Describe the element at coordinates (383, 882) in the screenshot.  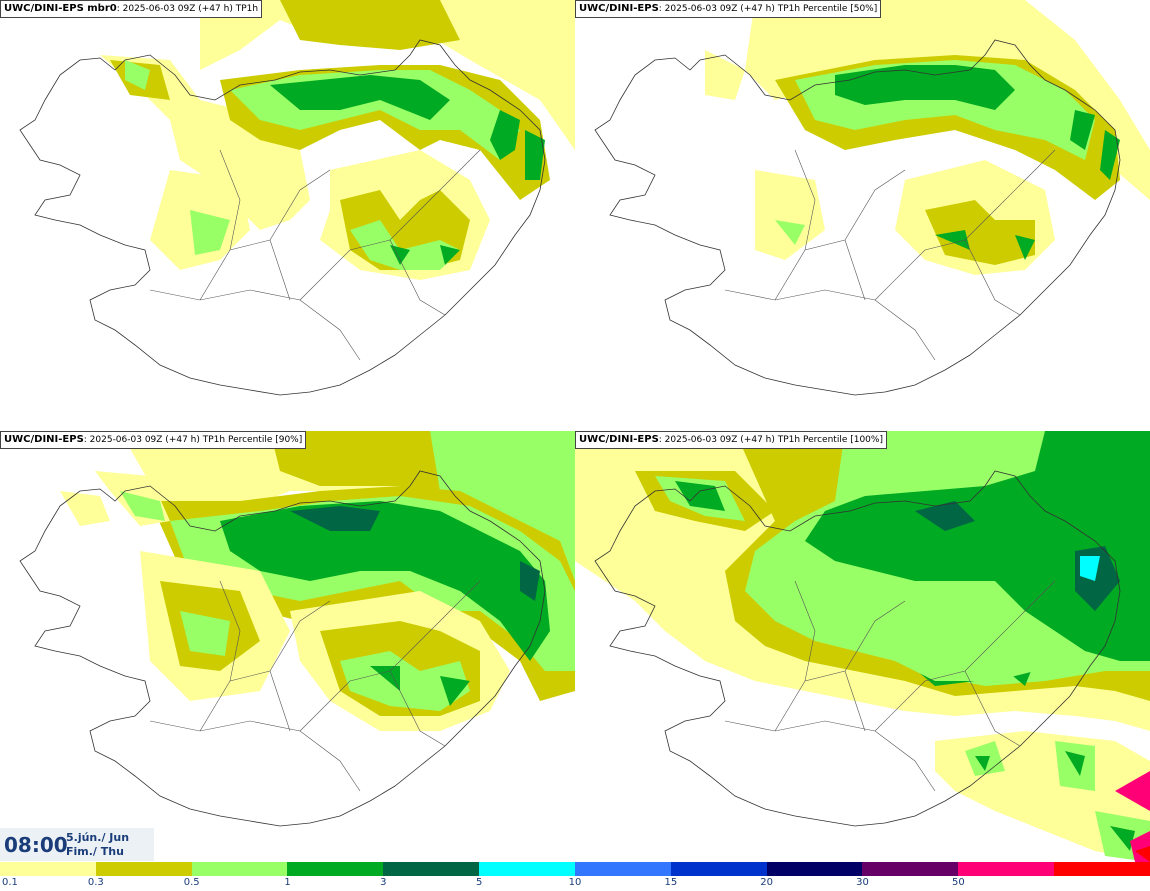
I see `colorbar-tick-label: 3` at that location.